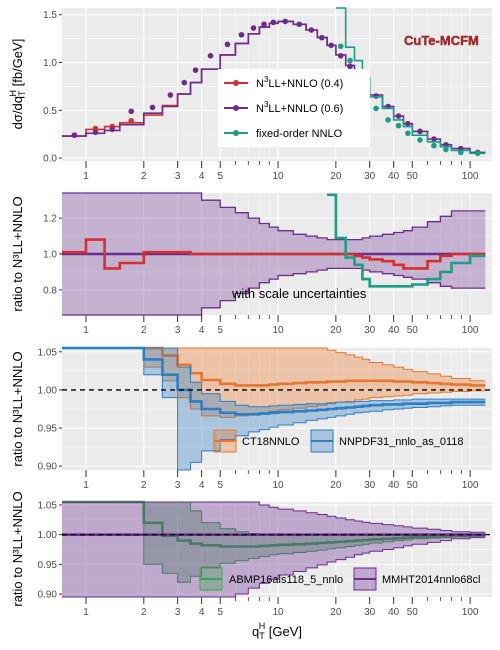 The width and height of the screenshot is (500, 650). What do you see at coordinates (50, 159) in the screenshot?
I see `y-tick-label: 0.0` at bounding box center [50, 159].